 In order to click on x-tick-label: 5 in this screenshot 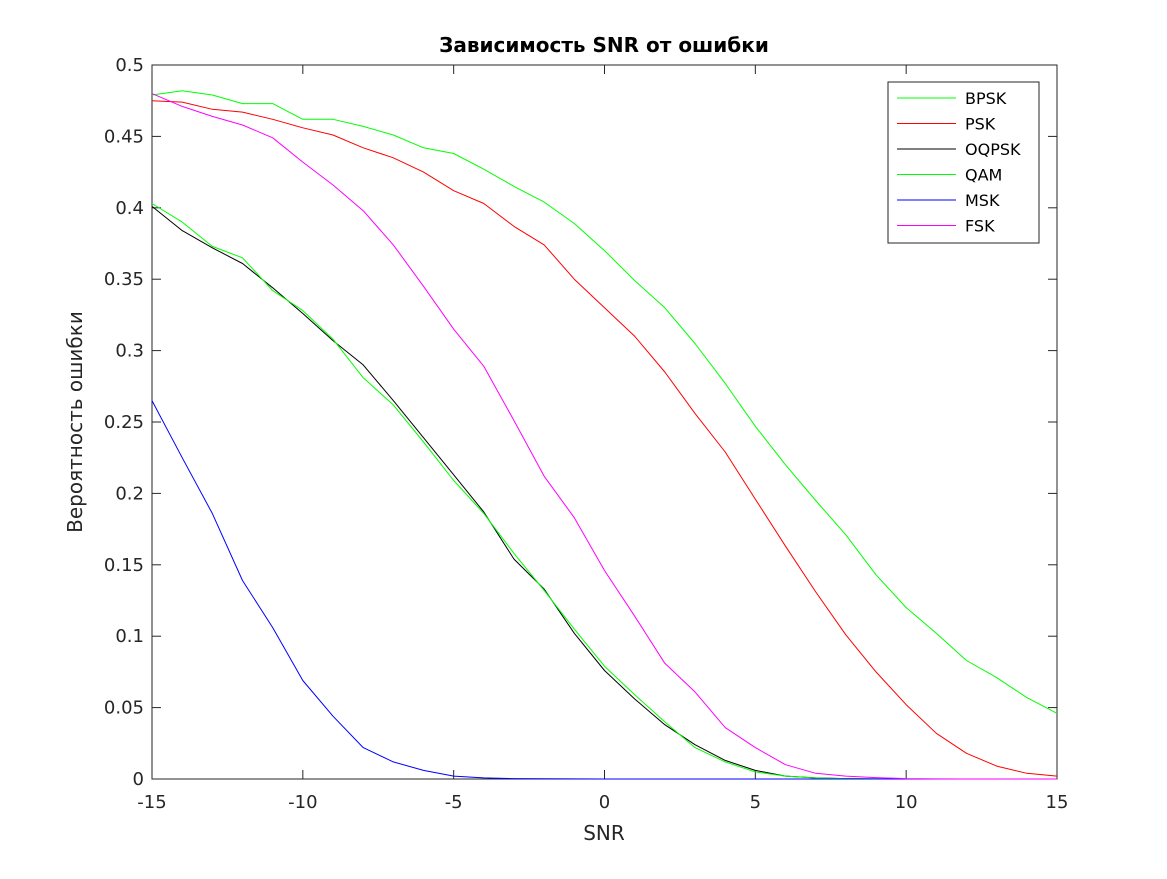, I will do `click(755, 802)`.